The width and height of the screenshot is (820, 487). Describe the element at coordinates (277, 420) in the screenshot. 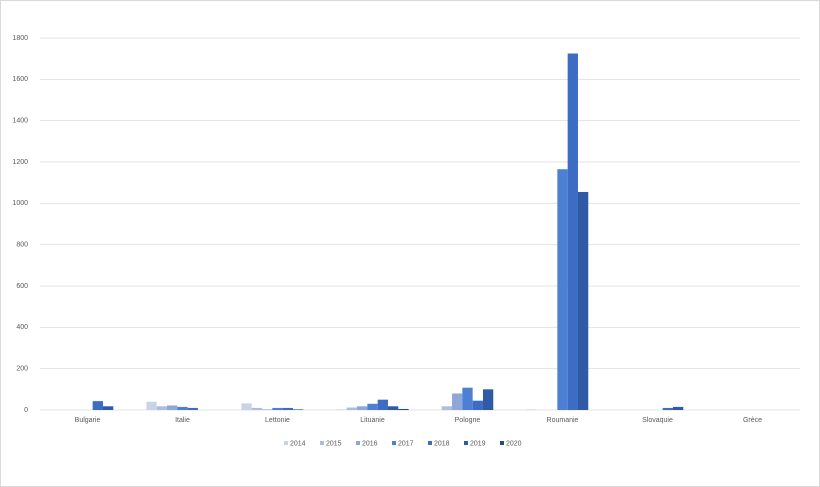

I see `x-tick-label: Lettonie` at that location.